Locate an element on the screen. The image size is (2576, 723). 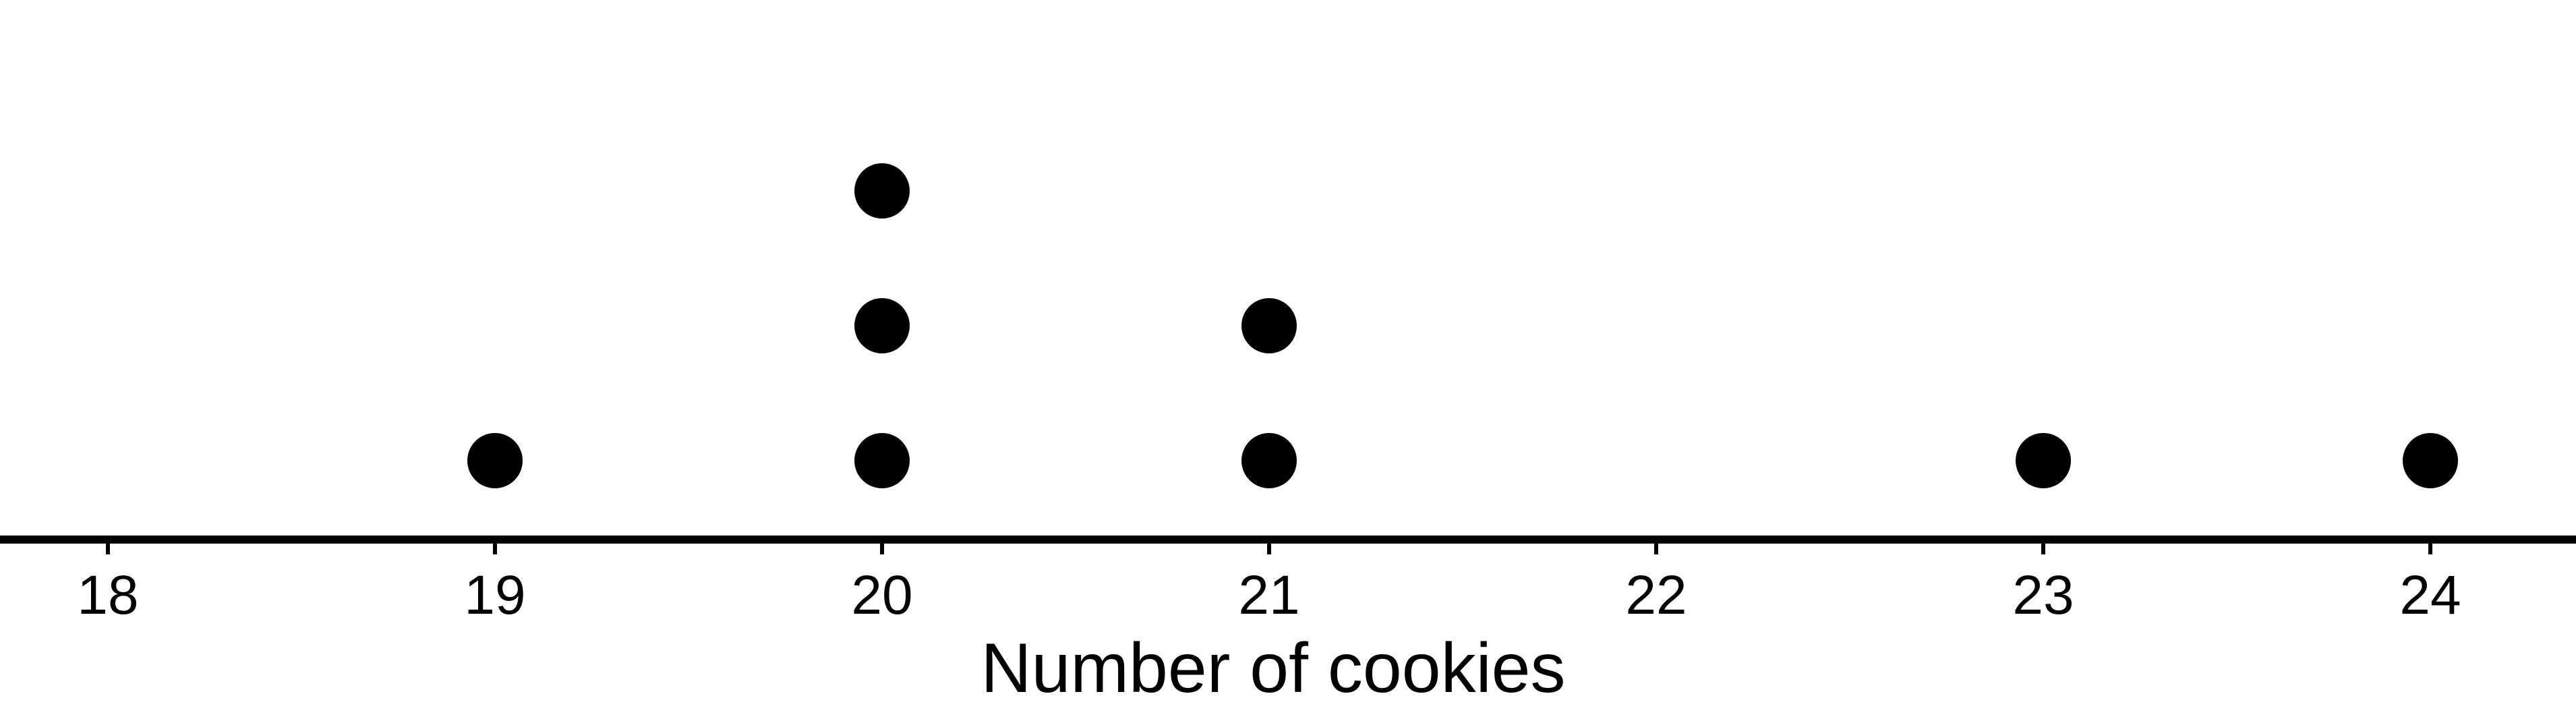
x-tick-label-18: 18 is located at coordinates (107, 595).